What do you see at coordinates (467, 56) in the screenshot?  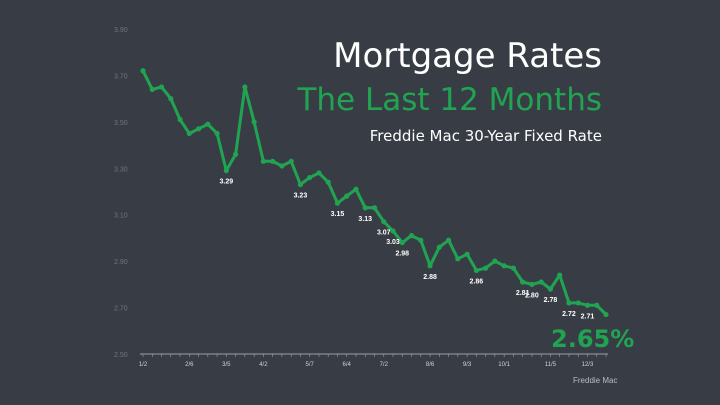 I see `chart-title: Mortgage Rates` at bounding box center [467, 56].